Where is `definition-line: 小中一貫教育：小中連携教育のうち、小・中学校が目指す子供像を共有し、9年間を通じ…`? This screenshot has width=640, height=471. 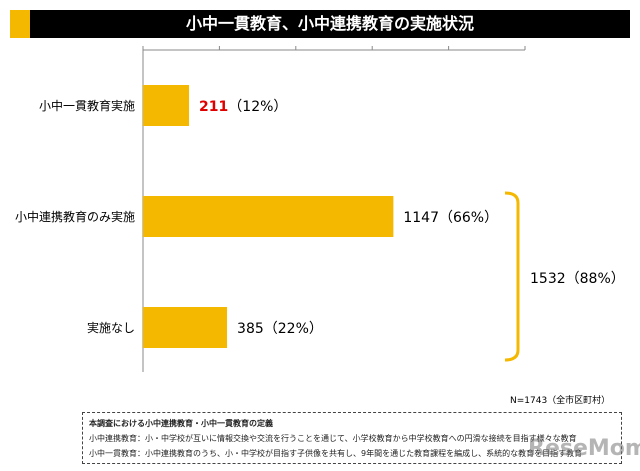
definition-line: 小中一貫教育：小中連携教育のうち、小・中学校が目指す子供像を共有し、9年間を通じ… is located at coordinates (336, 453).